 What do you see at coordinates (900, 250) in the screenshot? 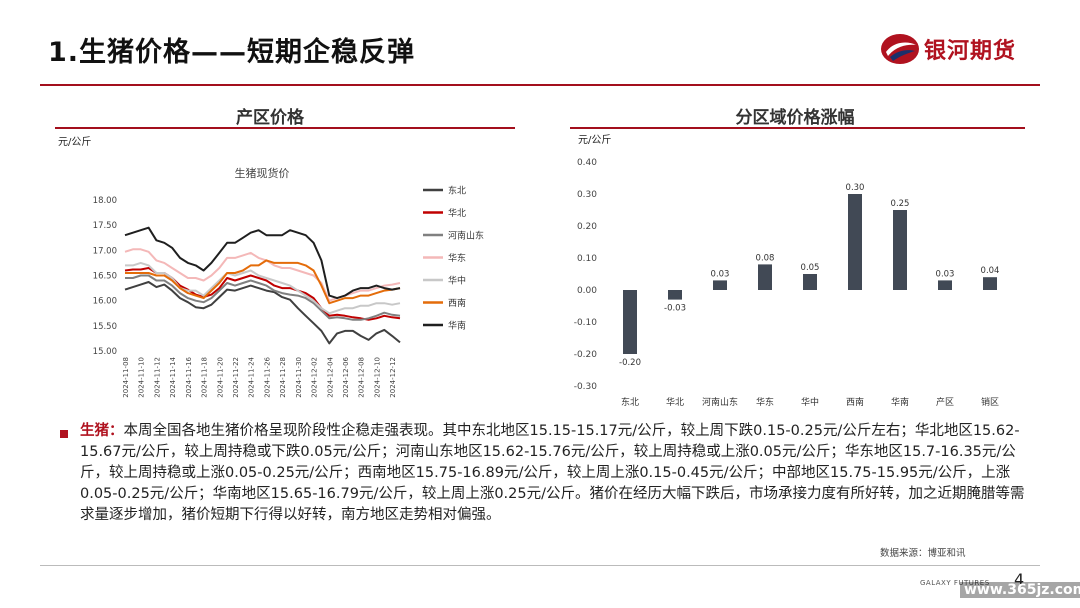
I see `bar-华南` at bounding box center [900, 250].